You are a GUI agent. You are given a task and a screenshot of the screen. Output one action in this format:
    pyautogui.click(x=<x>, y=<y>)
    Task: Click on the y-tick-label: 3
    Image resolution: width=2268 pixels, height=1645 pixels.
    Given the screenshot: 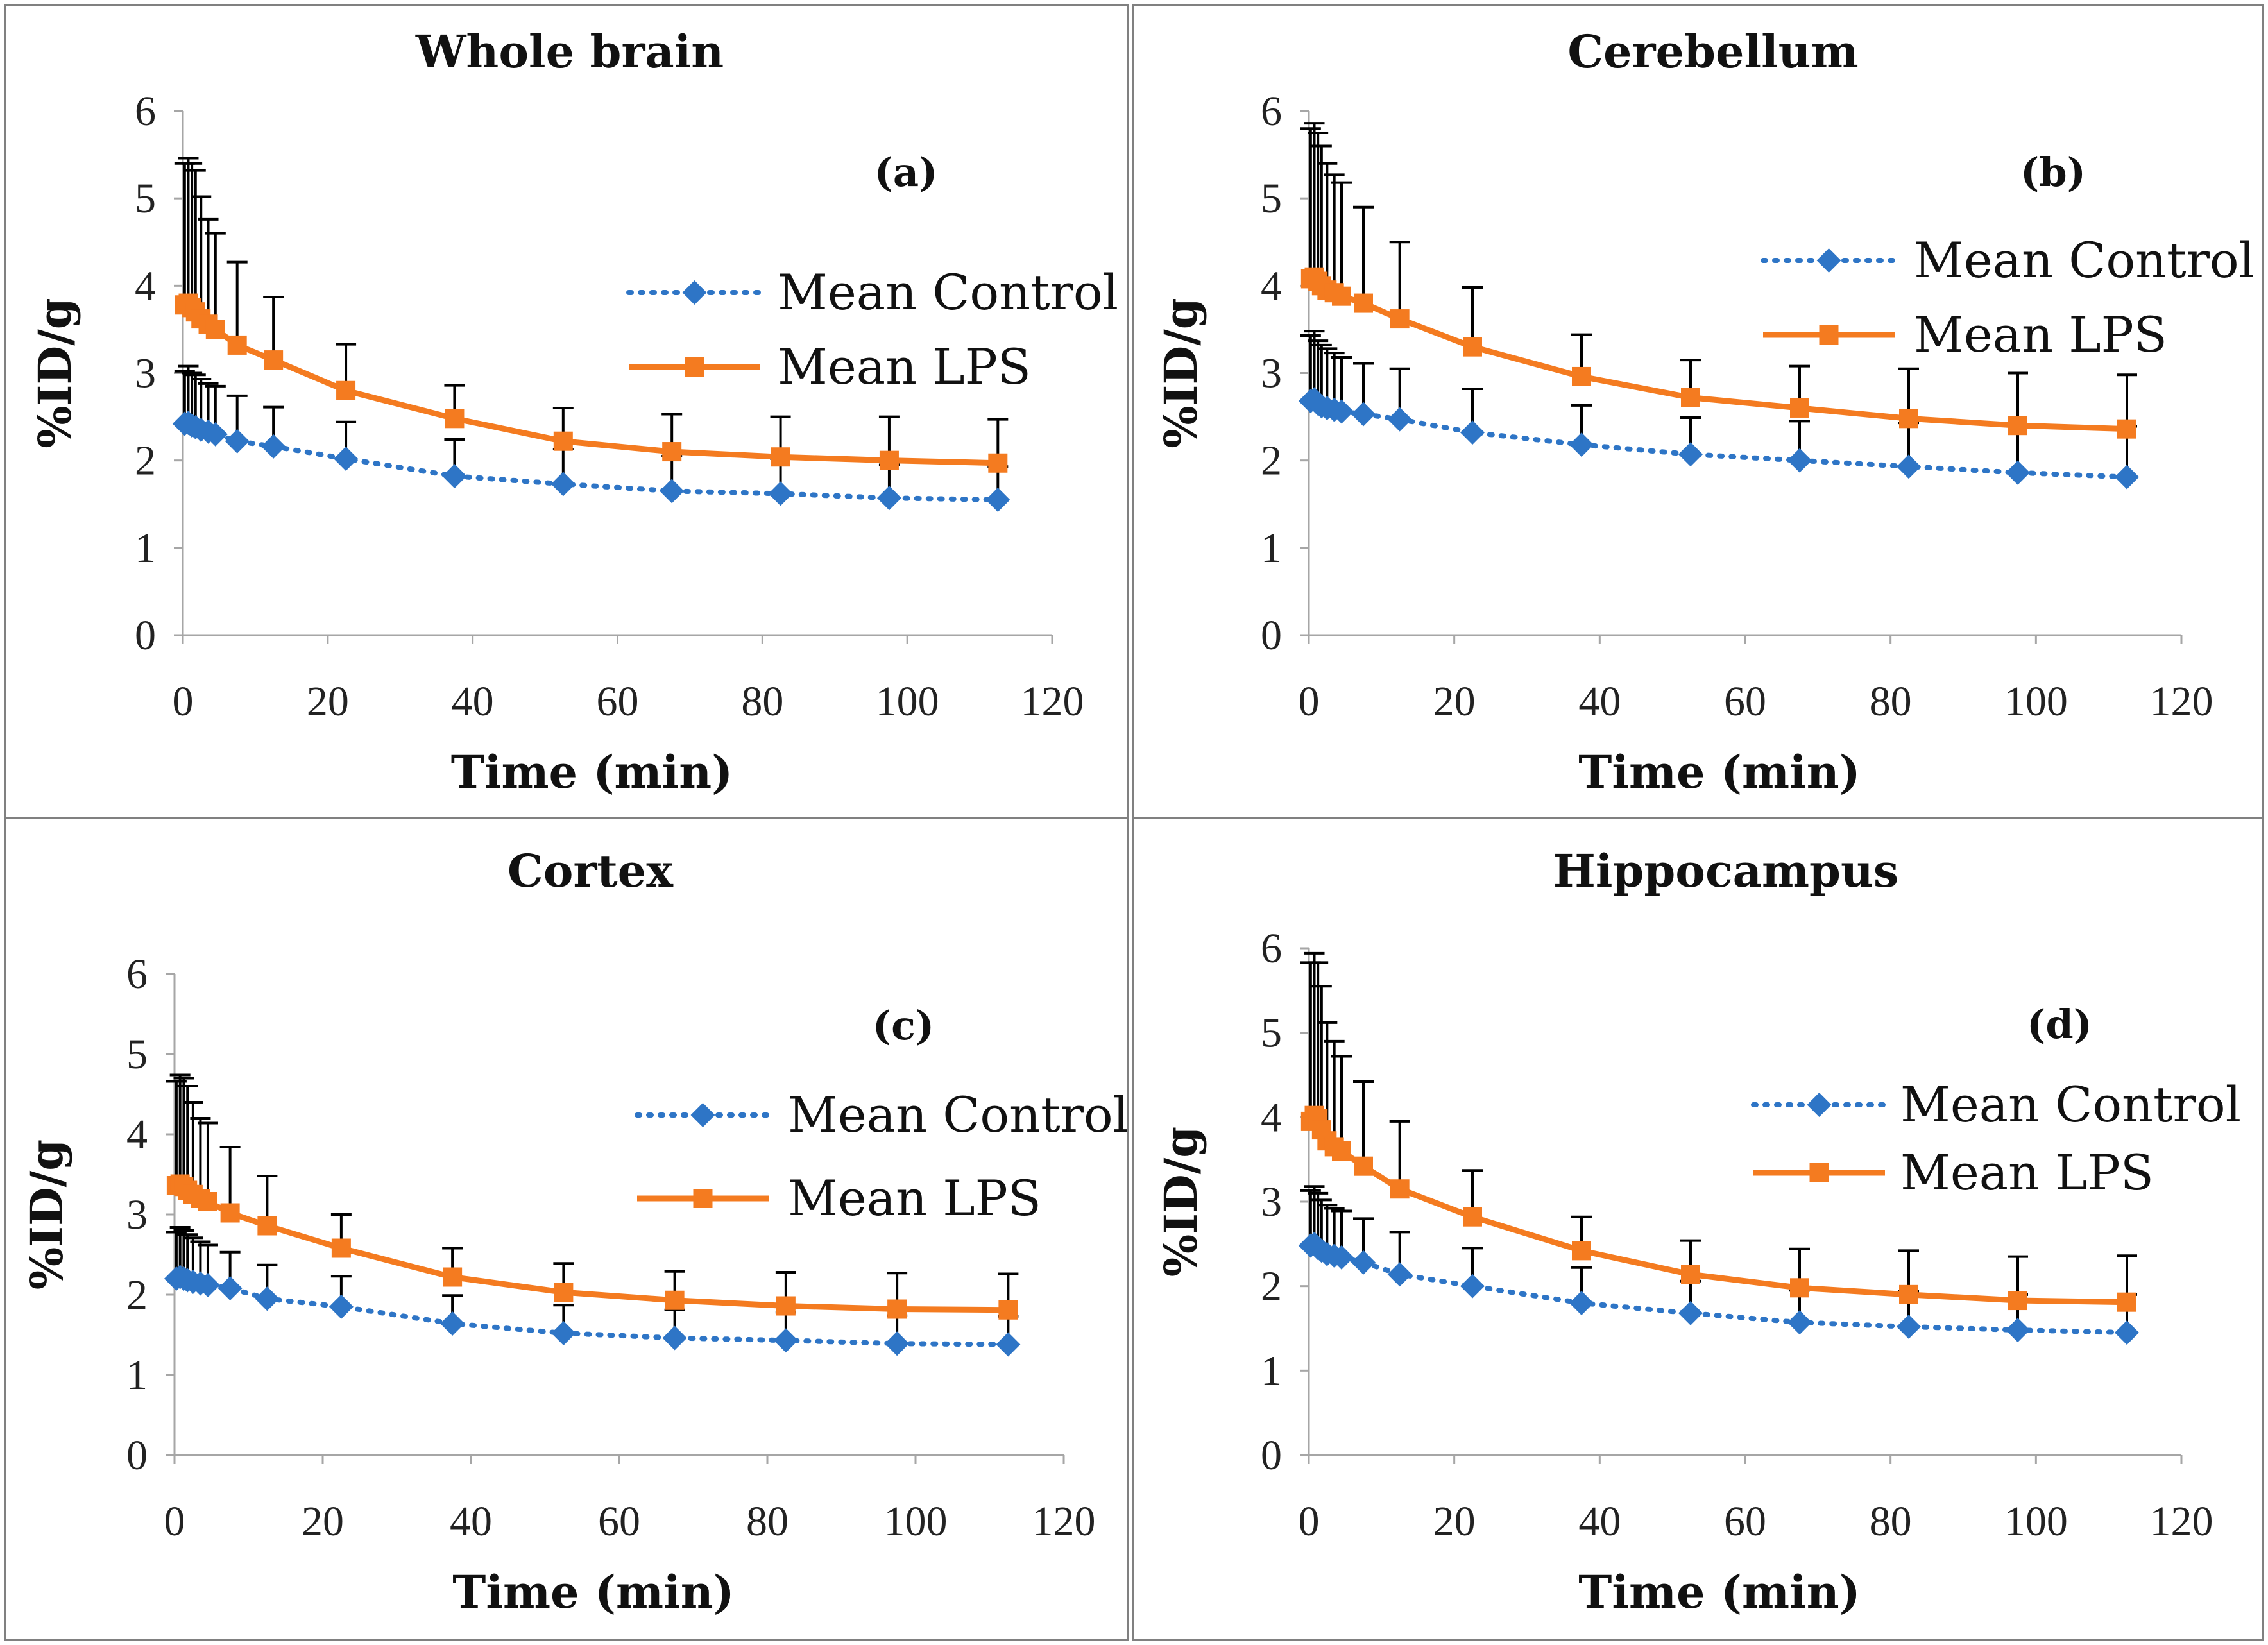 What is the action you would take?
    pyautogui.click(x=137, y=1214)
    